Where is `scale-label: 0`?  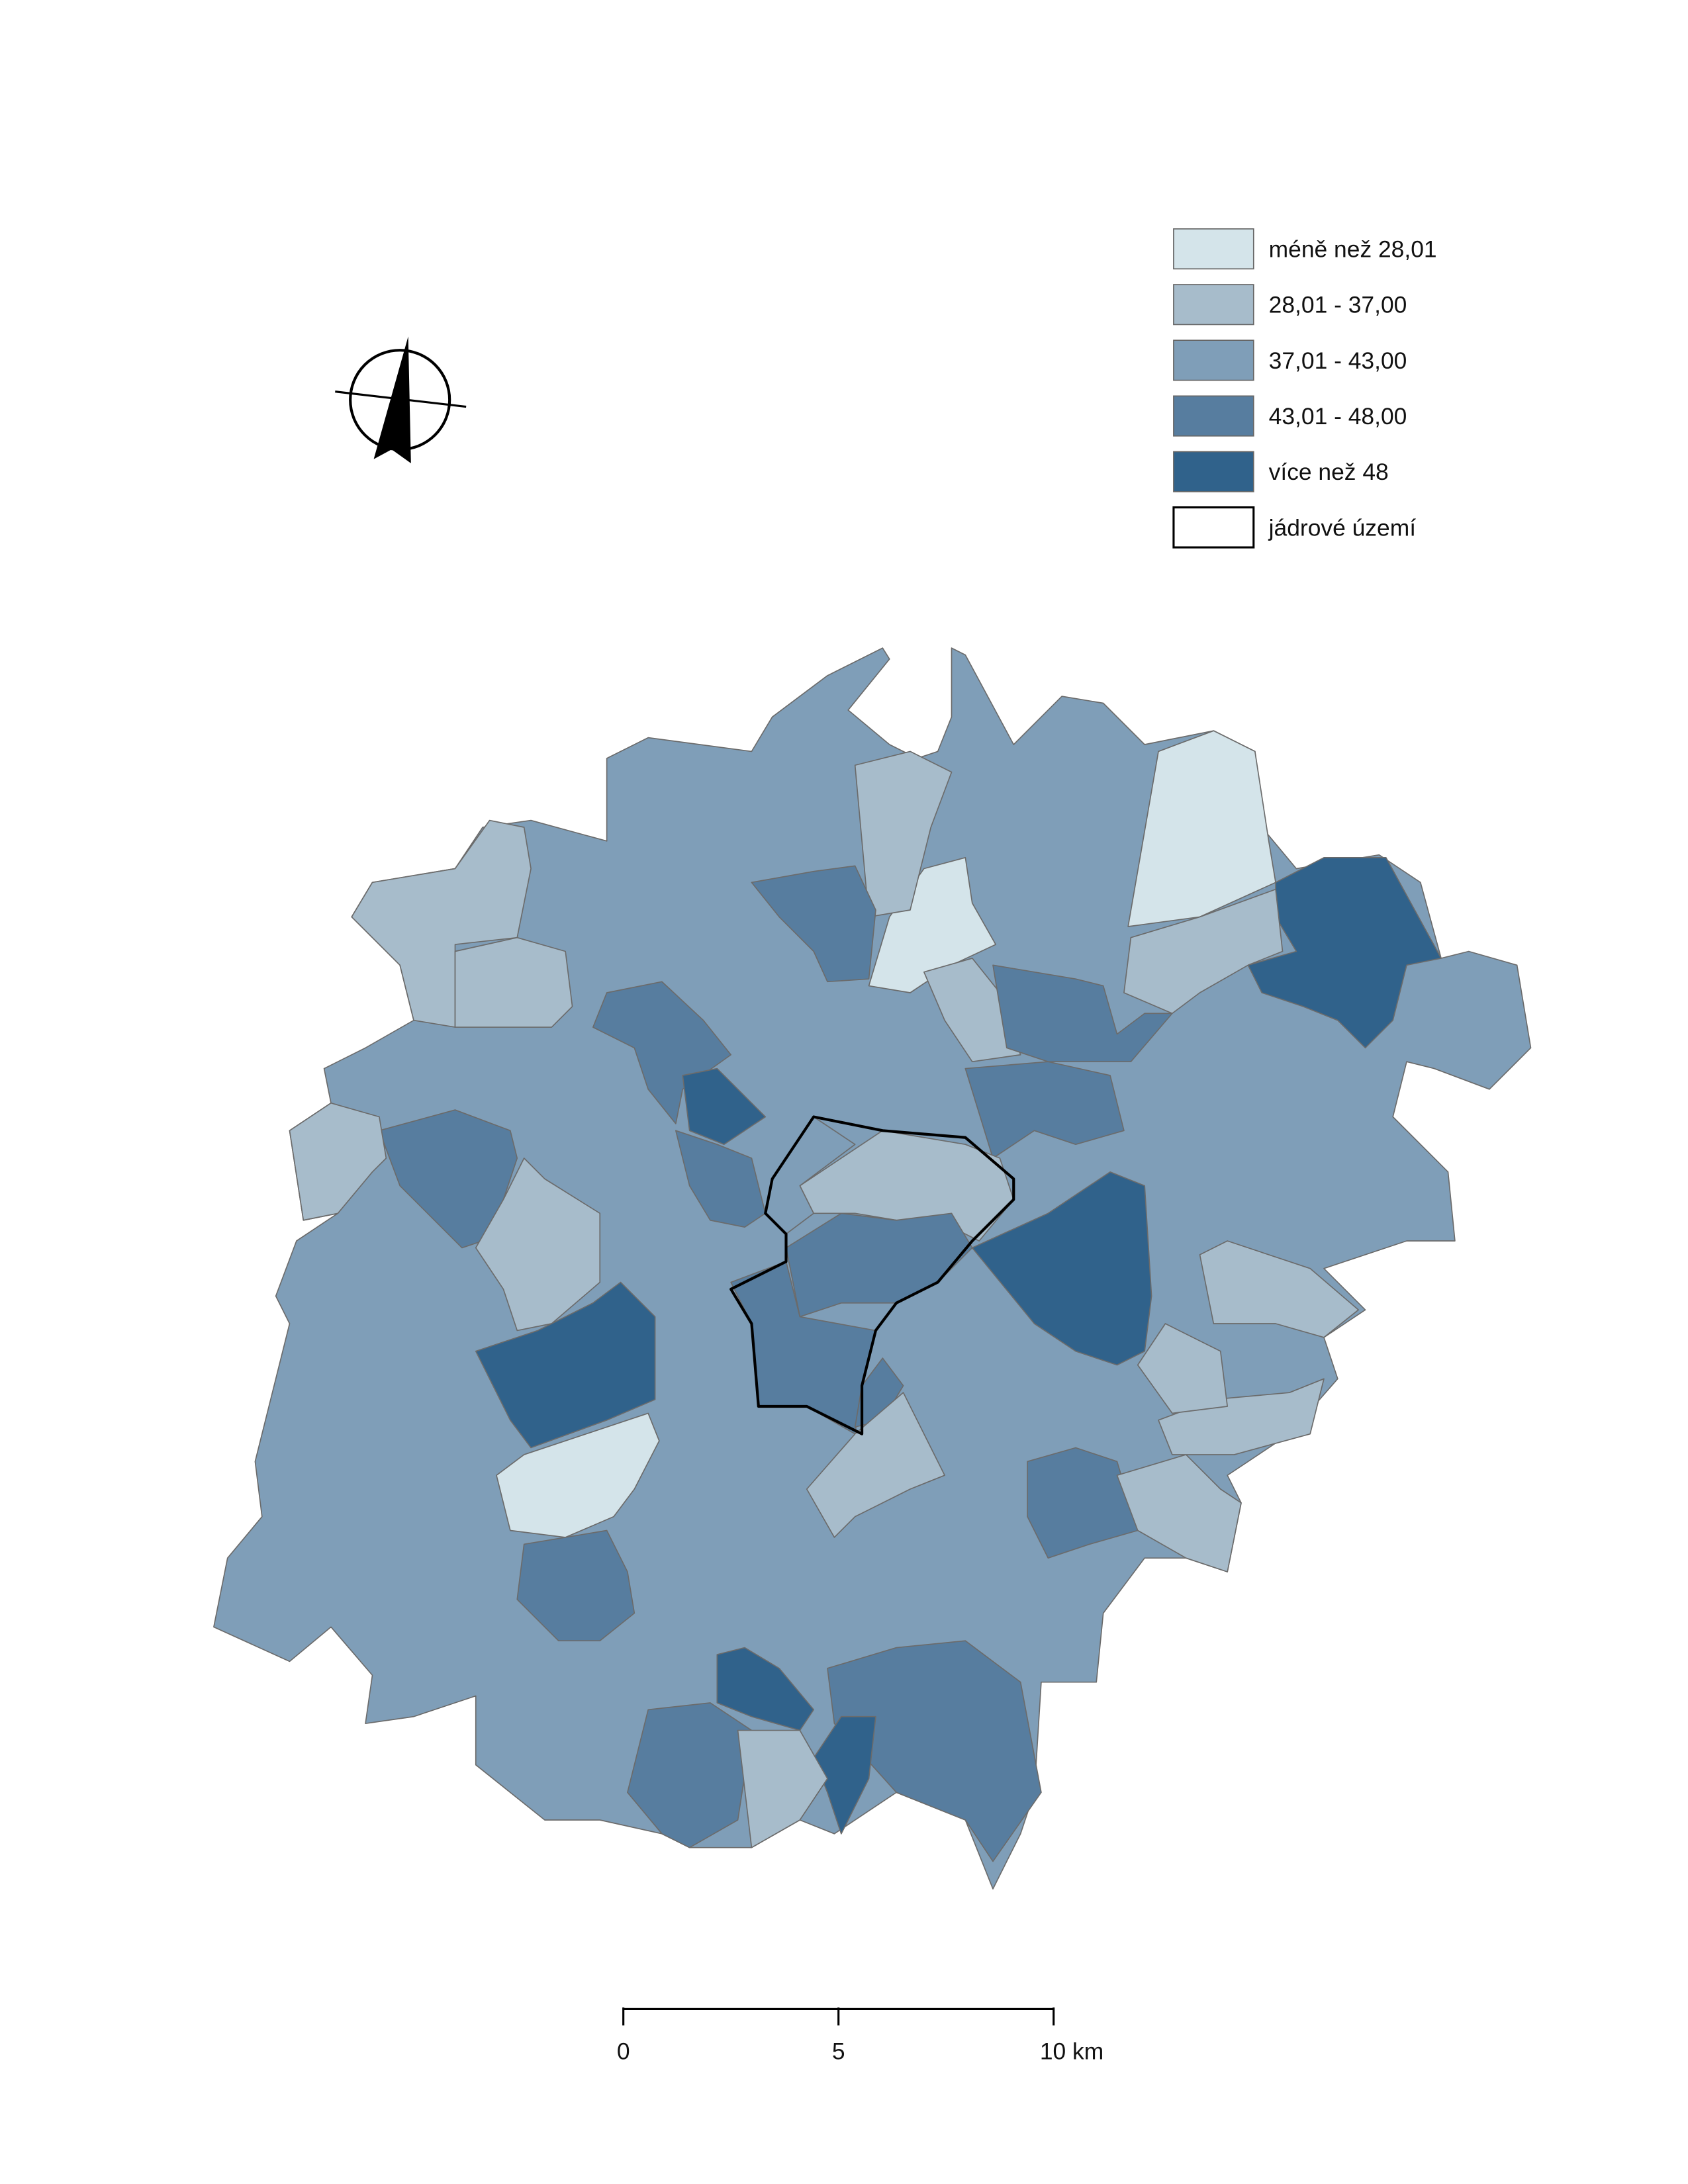 scale-label: 0 is located at coordinates (623, 2051).